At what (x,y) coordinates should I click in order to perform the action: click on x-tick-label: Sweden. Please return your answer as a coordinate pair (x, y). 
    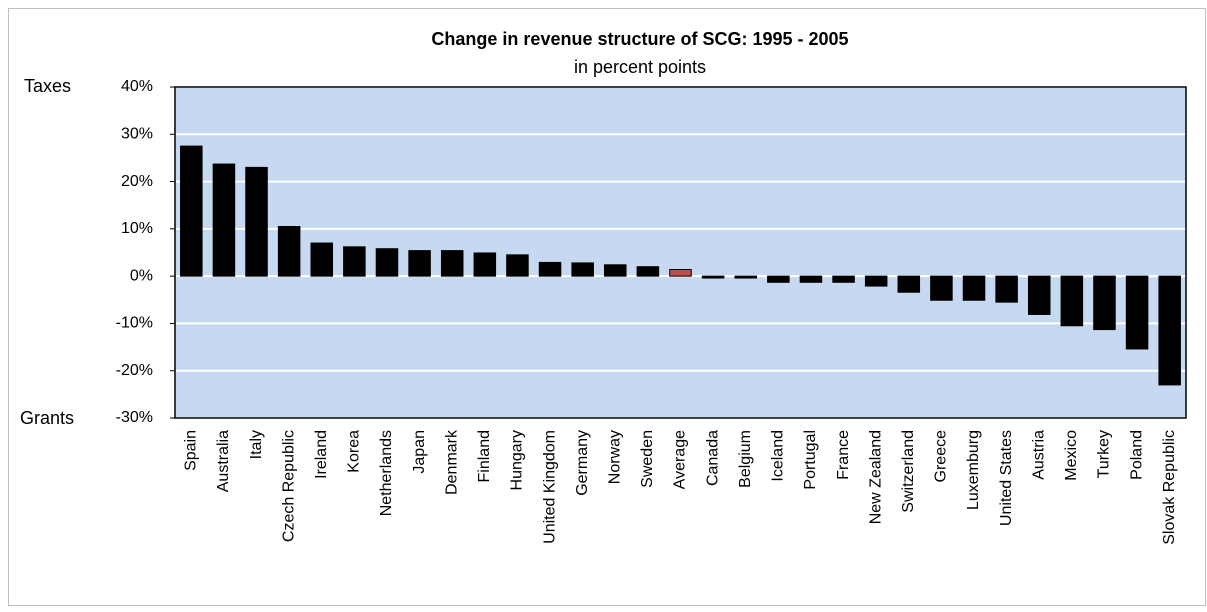
    Looking at the image, I should click on (647, 459).